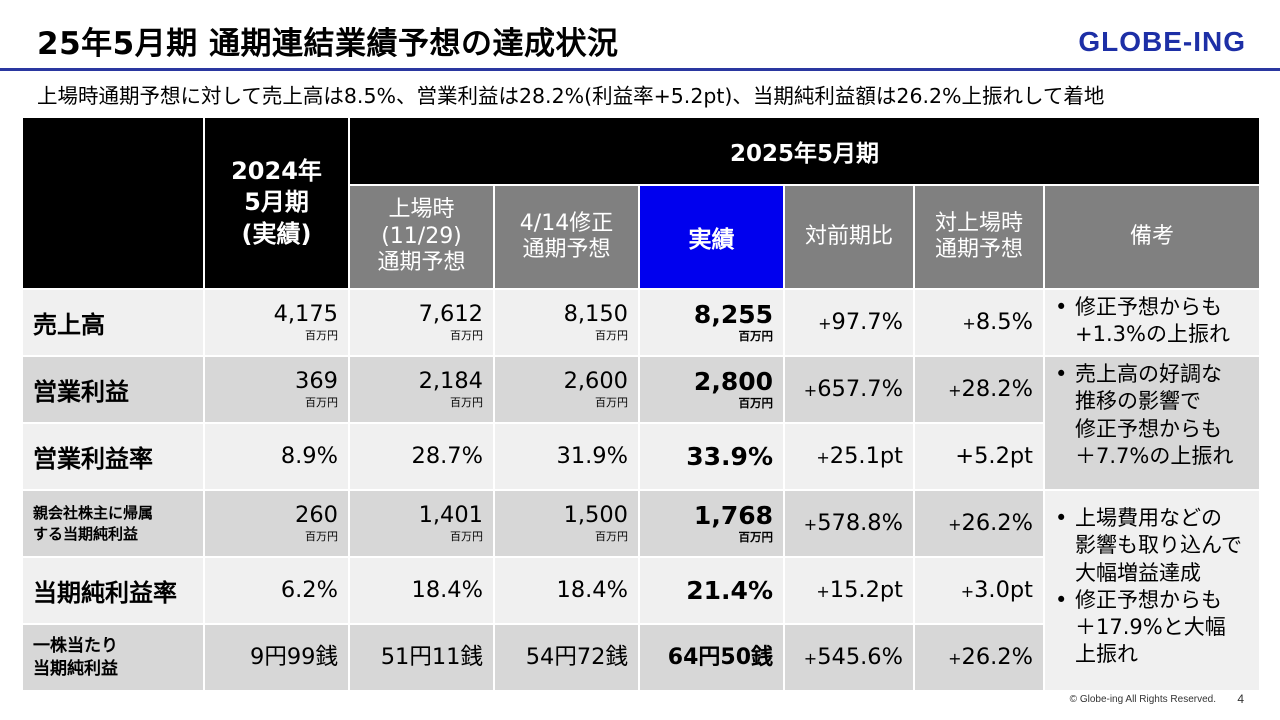 This screenshot has height=720, width=1280. I want to click on row-label: 当期純利益率, so click(113, 590).